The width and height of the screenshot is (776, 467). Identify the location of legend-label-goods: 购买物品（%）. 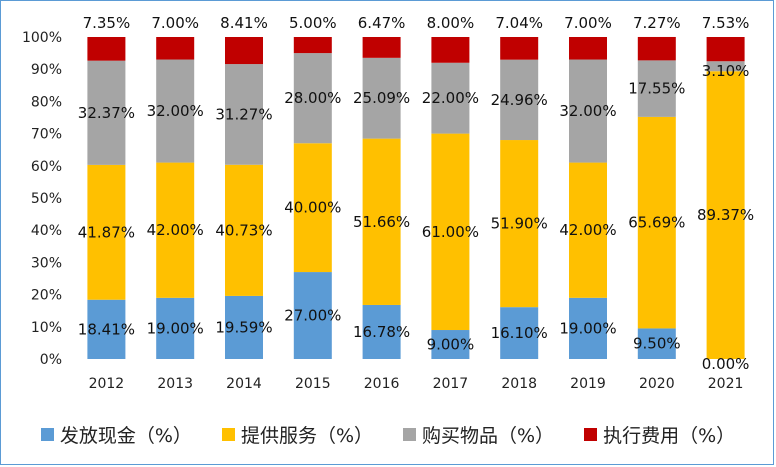
(488, 435).